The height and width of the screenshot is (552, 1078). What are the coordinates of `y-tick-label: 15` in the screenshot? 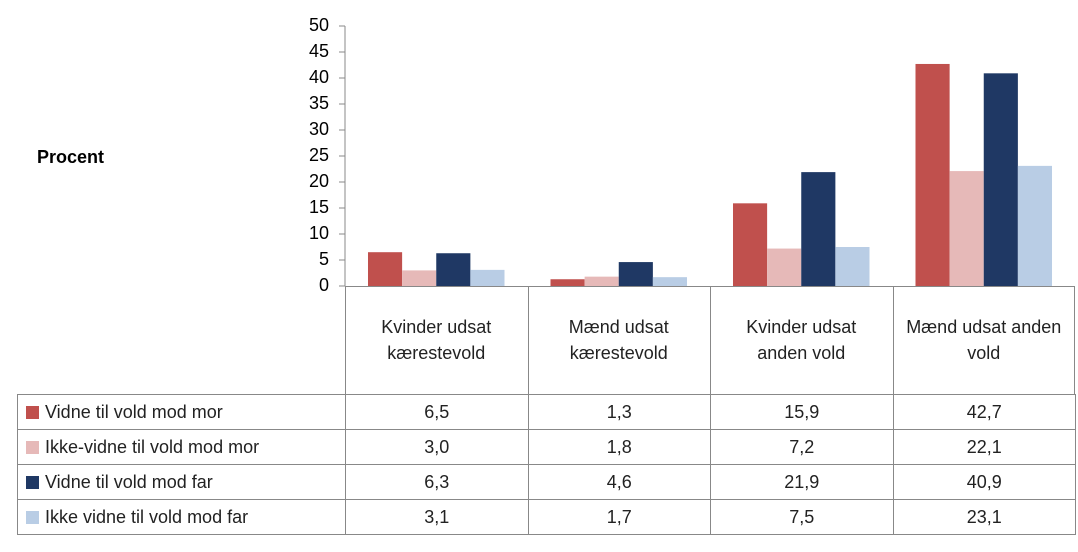 It's located at (319, 207).